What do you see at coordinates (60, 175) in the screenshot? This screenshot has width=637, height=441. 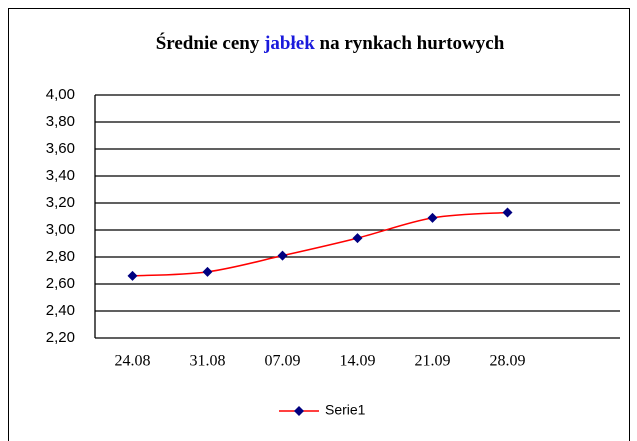 I see `y-tick-label: 3,40` at bounding box center [60, 175].